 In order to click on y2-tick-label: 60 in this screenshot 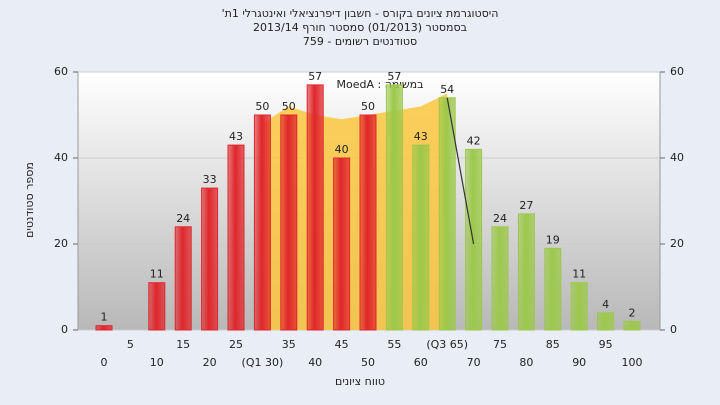, I will do `click(677, 71)`.